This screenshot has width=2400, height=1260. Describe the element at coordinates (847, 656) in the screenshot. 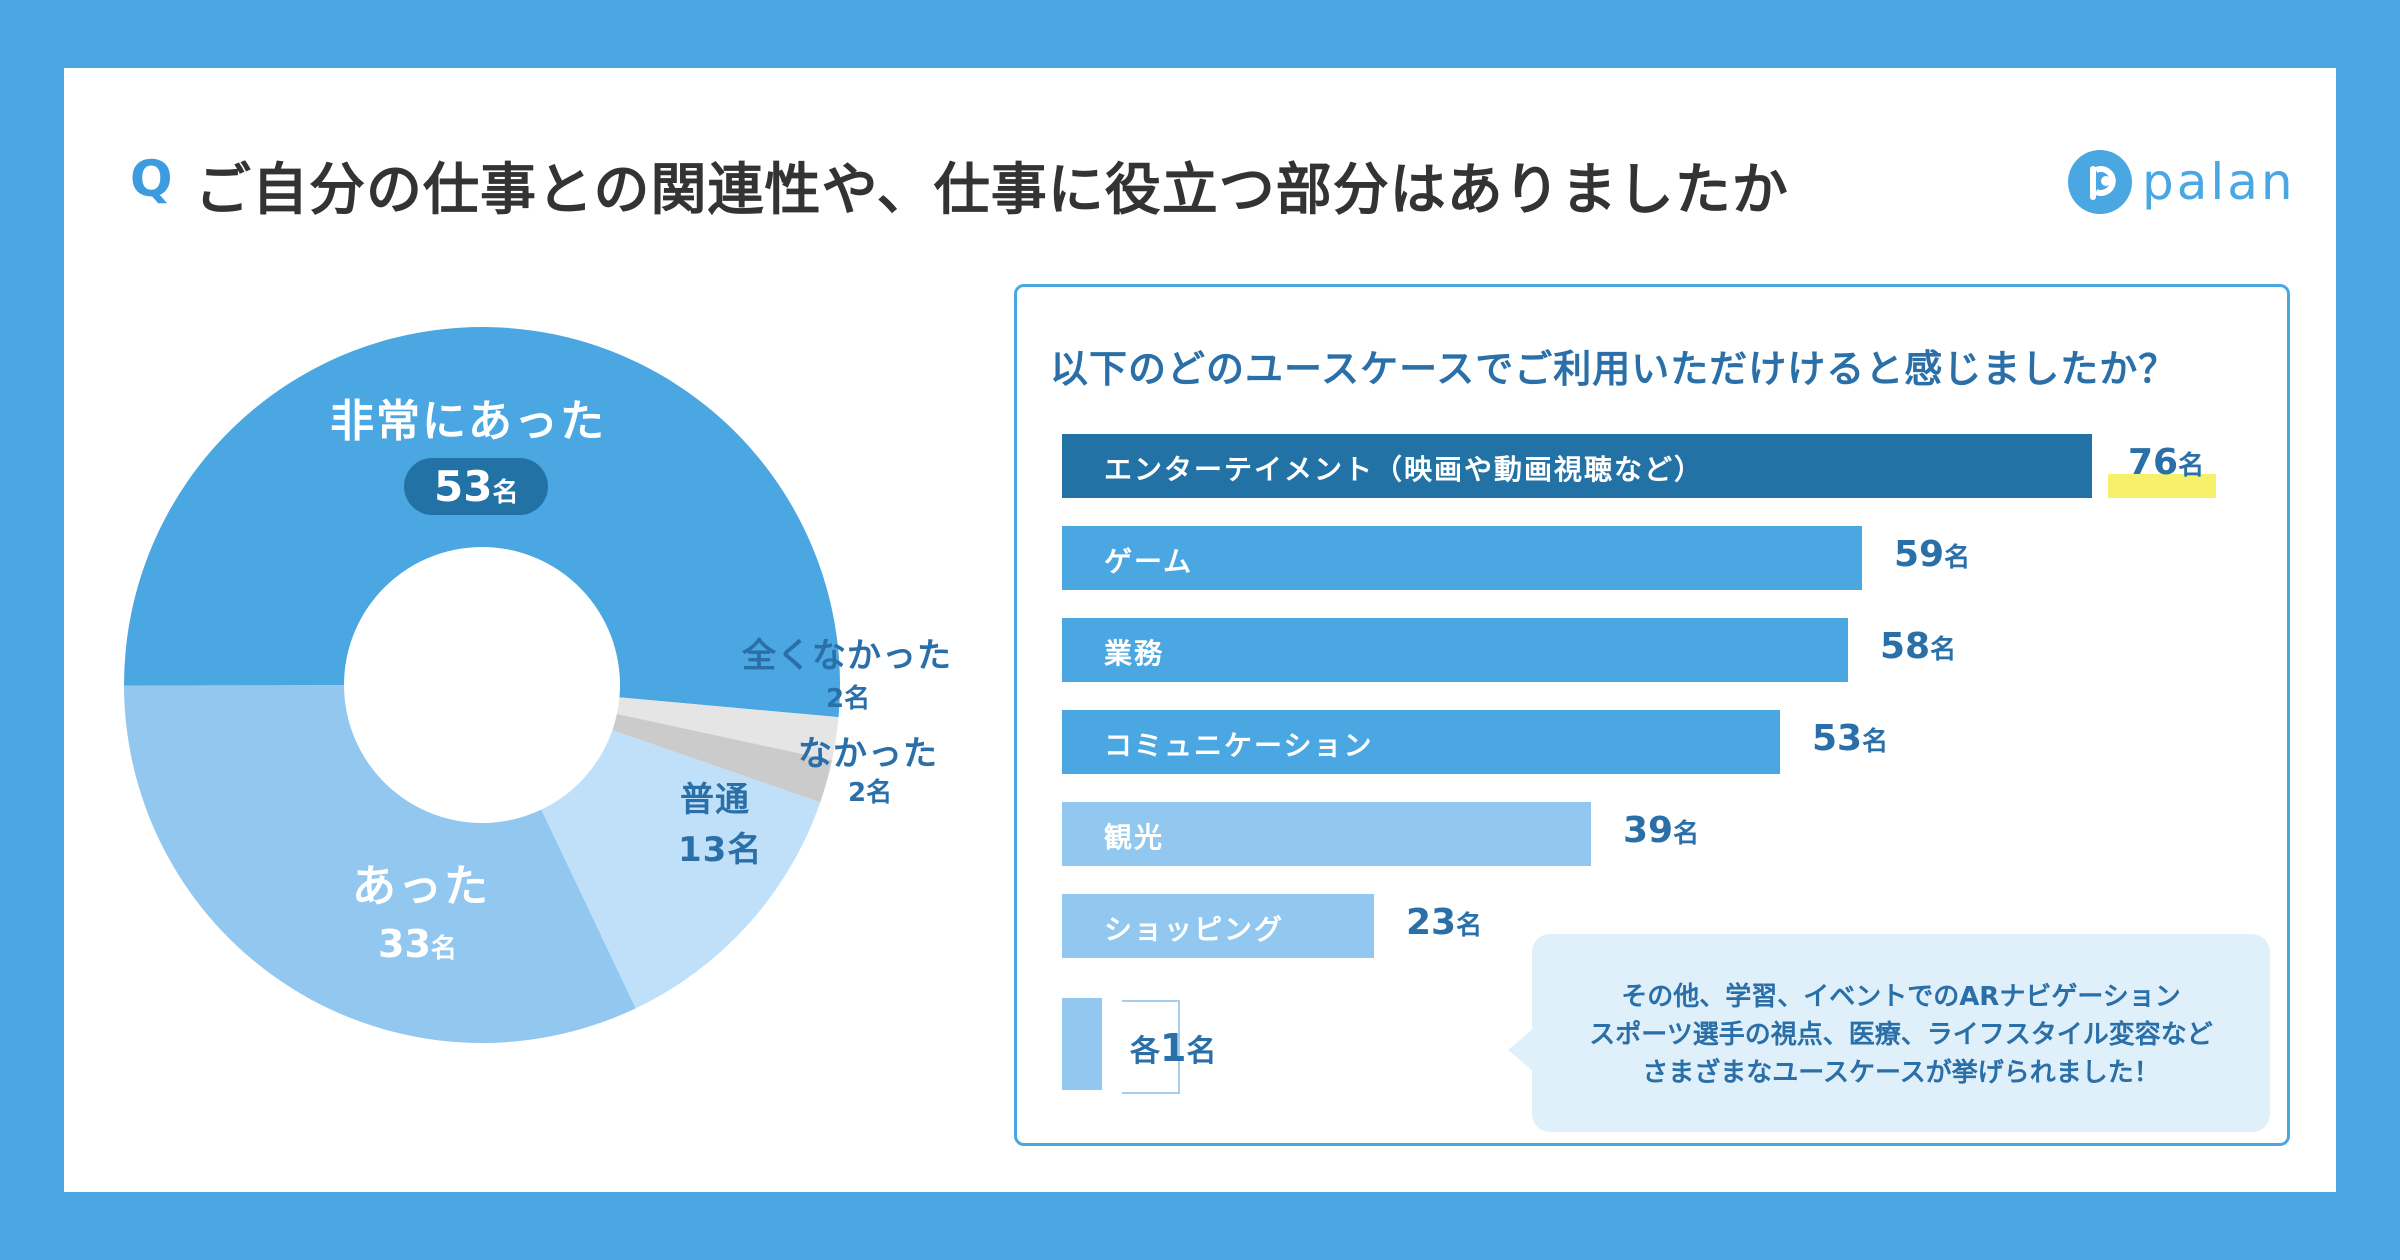

I see `slice-name-none-at-all: 全くなかった` at that location.